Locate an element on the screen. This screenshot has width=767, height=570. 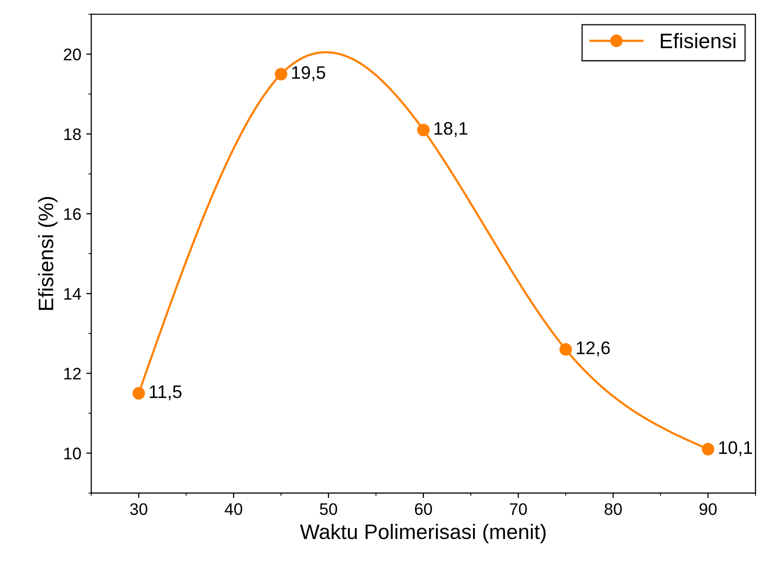
y-tick-label: 18 is located at coordinates (72, 134).